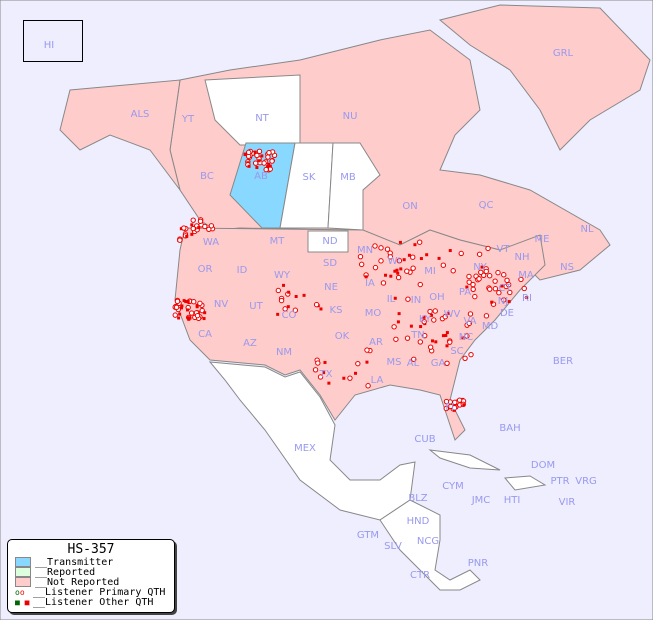 The width and height of the screenshot is (653, 620). I want to click on region-label-qc: QC, so click(486, 205).